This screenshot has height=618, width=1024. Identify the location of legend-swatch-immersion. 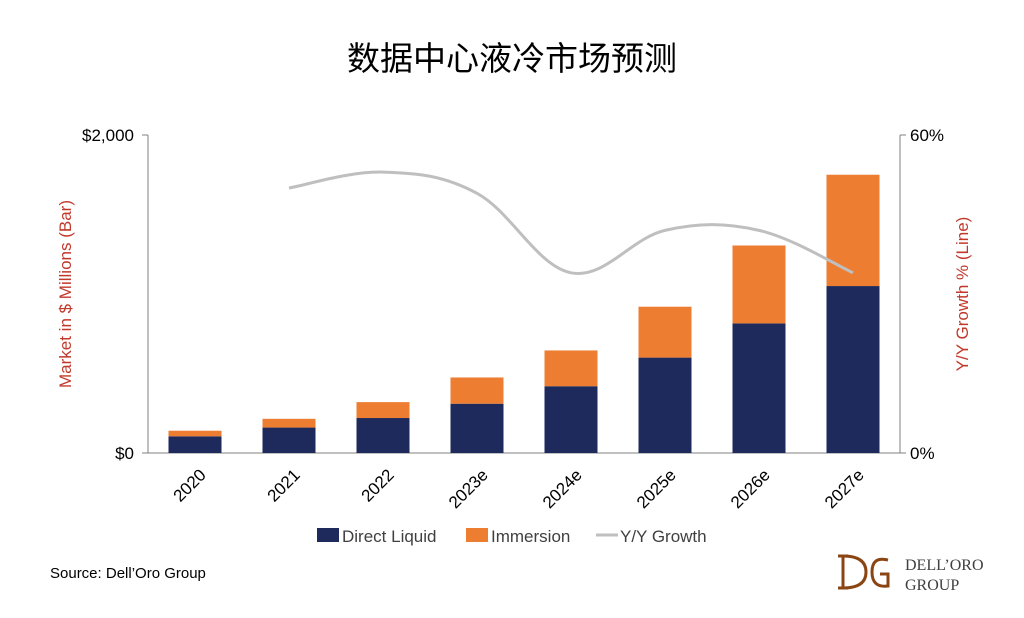
(477, 535).